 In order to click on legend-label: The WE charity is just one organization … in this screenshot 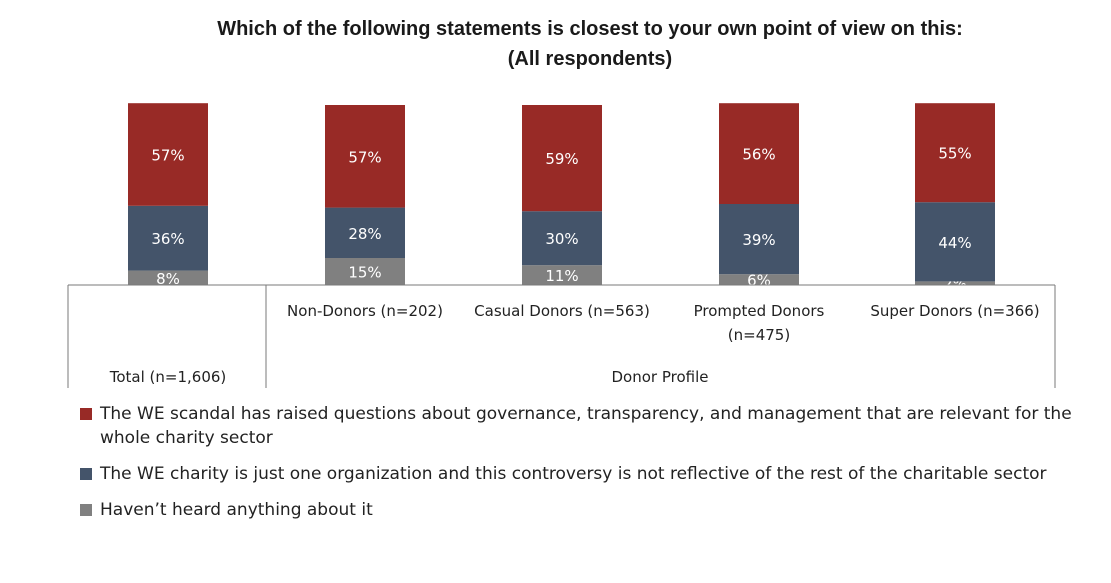, I will do `click(573, 474)`.